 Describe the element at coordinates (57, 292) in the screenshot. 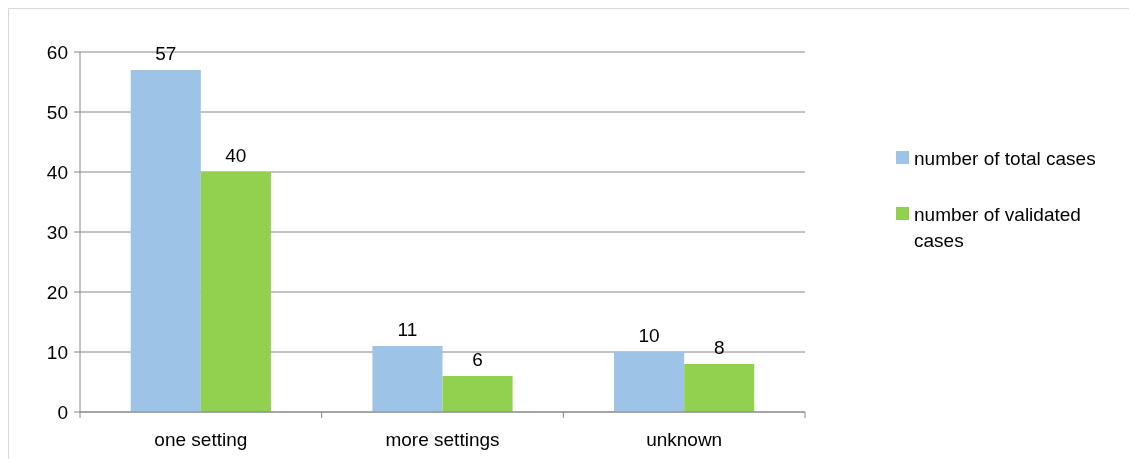

I see `y-tick-label: 20` at that location.